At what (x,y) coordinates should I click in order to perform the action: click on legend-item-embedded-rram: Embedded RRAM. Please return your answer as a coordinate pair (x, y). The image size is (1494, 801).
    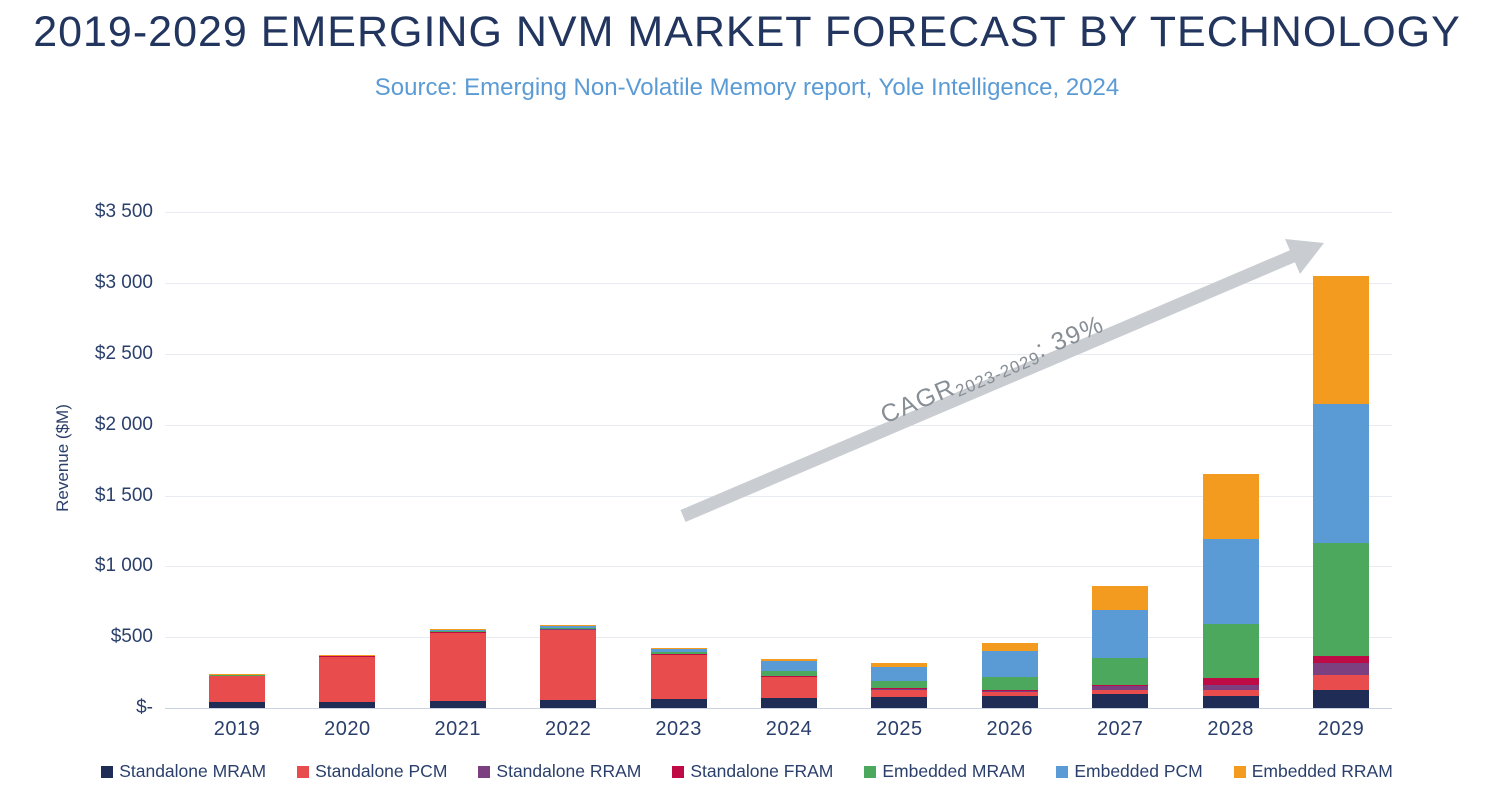
    Looking at the image, I should click on (1313, 771).